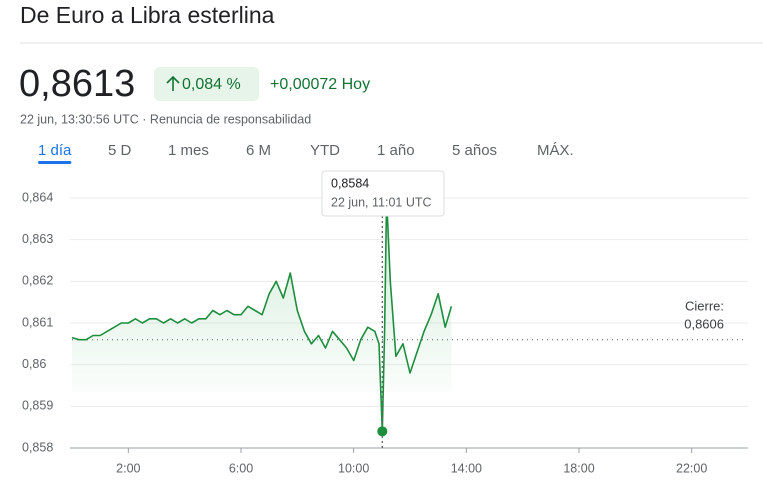  What do you see at coordinates (37, 447) in the screenshot?
I see `y-tick-label: 0,858` at bounding box center [37, 447].